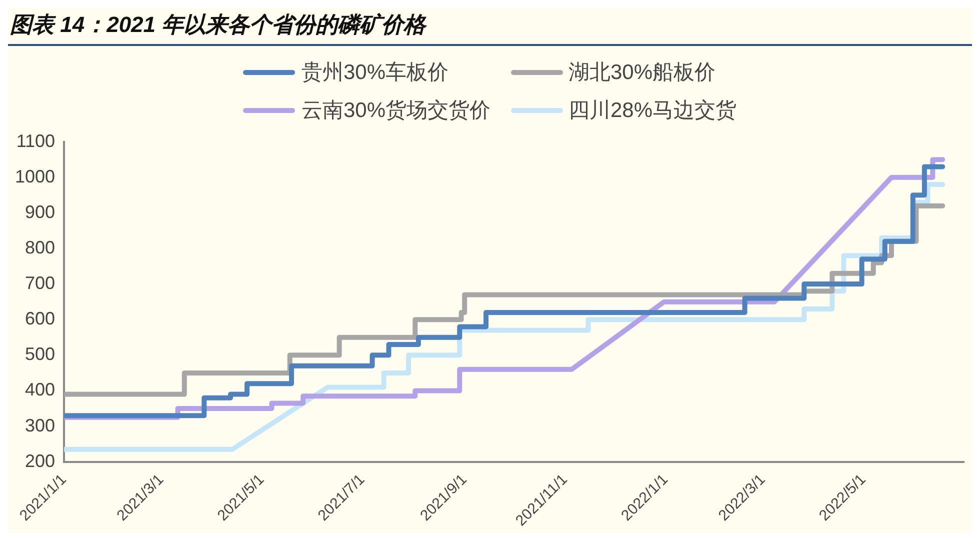 This screenshot has width=980, height=539. Describe the element at coordinates (40, 318) in the screenshot. I see `y-tick-label: 600` at that location.